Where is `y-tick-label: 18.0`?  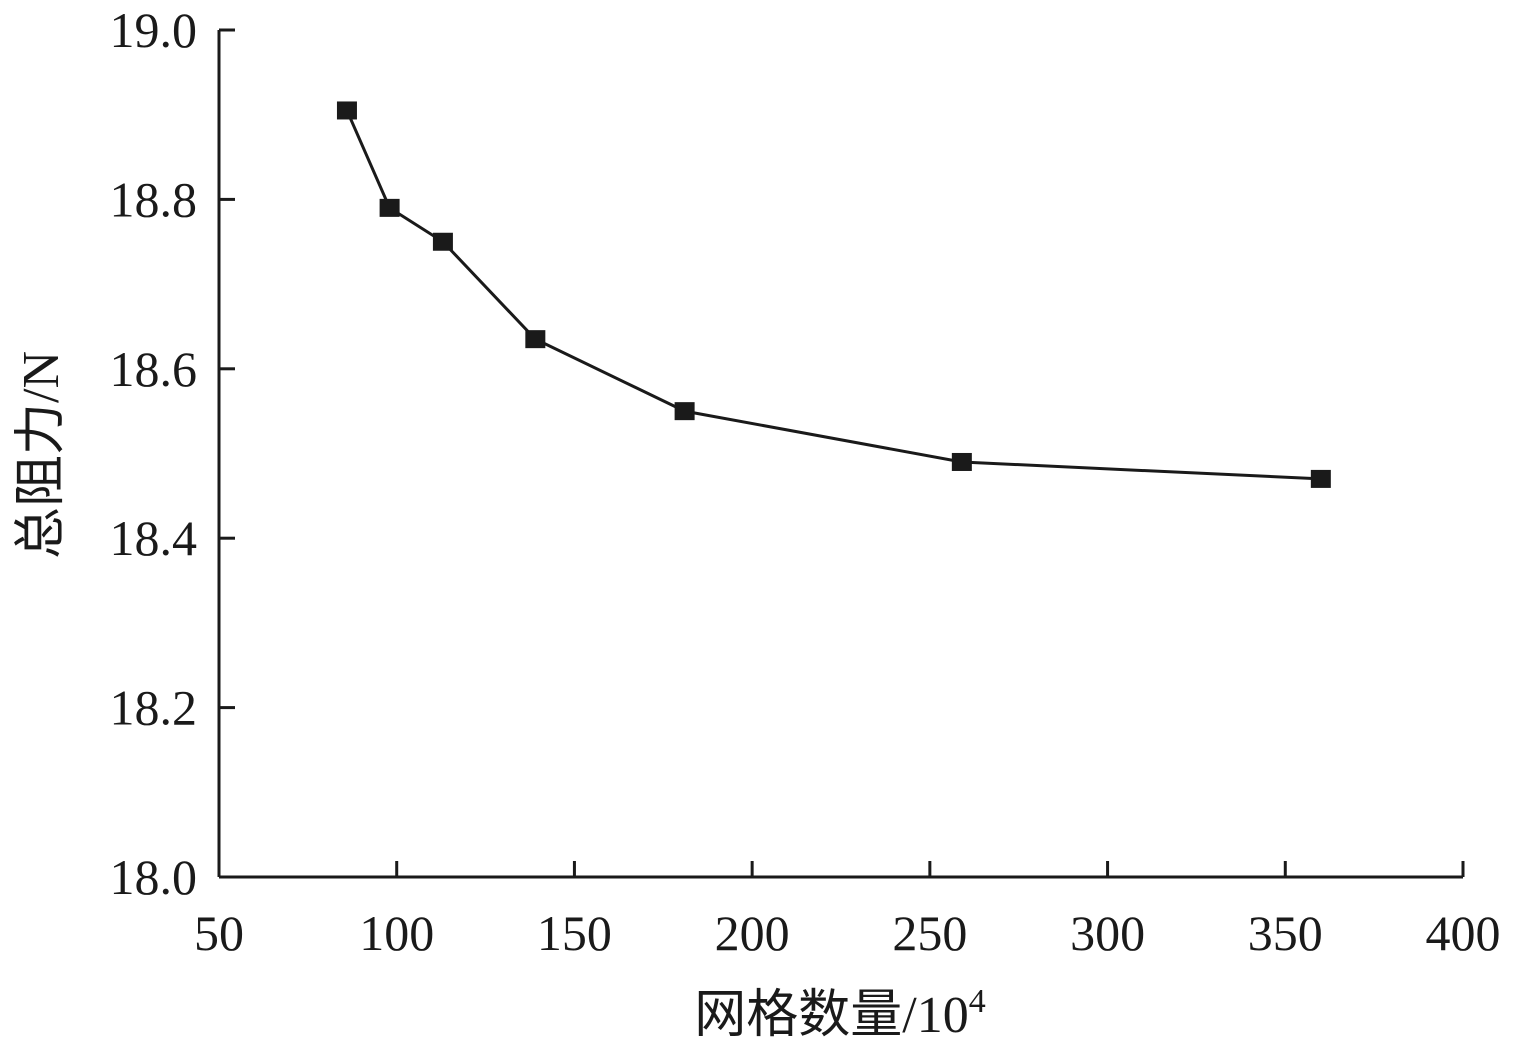 y-tick-label: 18.0 is located at coordinates (154, 877).